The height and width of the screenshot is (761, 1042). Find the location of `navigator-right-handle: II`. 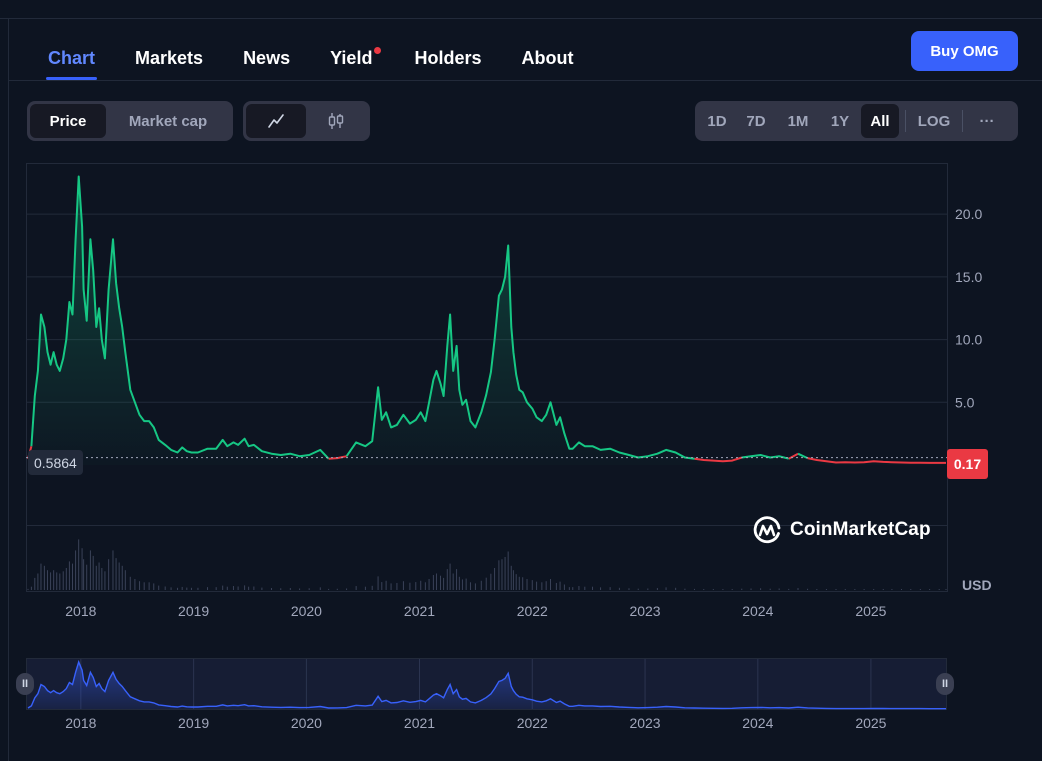

navigator-right-handle: II is located at coordinates (945, 684).